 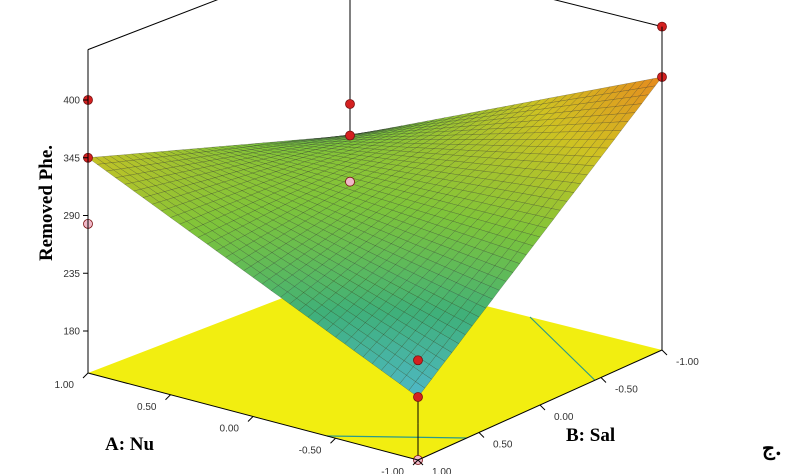 I want to click on z-tick-label: 290, so click(x=71, y=216).